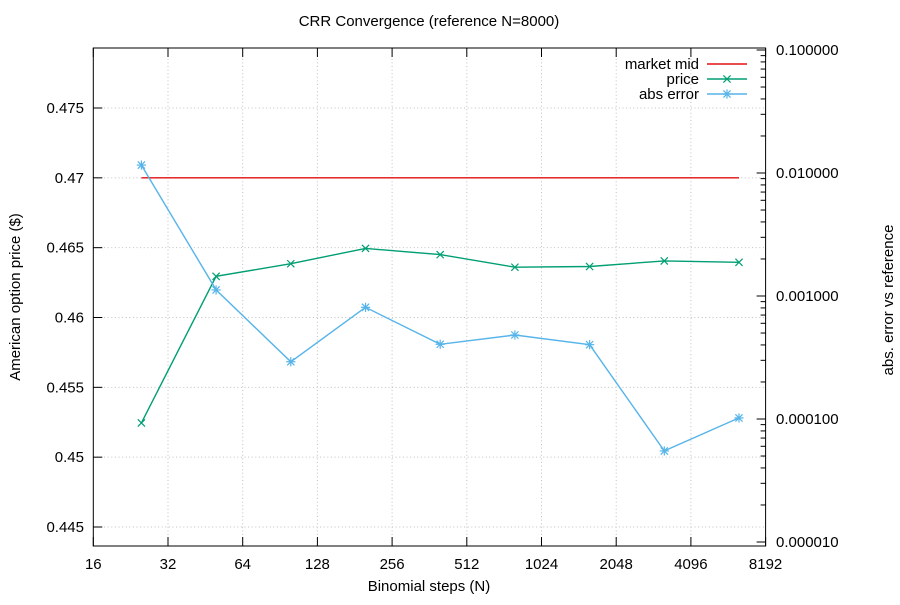  What do you see at coordinates (662, 64) in the screenshot?
I see `legend-label: market mid` at bounding box center [662, 64].